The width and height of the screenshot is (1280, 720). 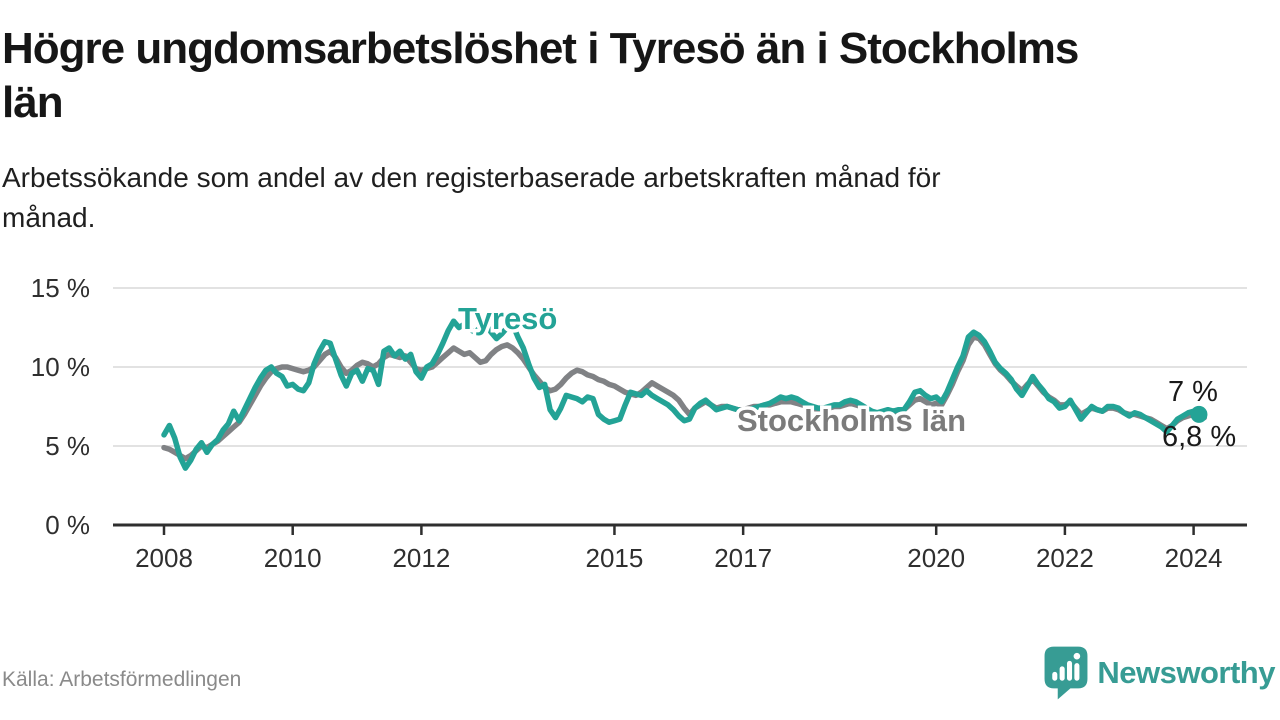 What do you see at coordinates (60, 367) in the screenshot?
I see `y-axis-tick-label: 10 %` at bounding box center [60, 367].